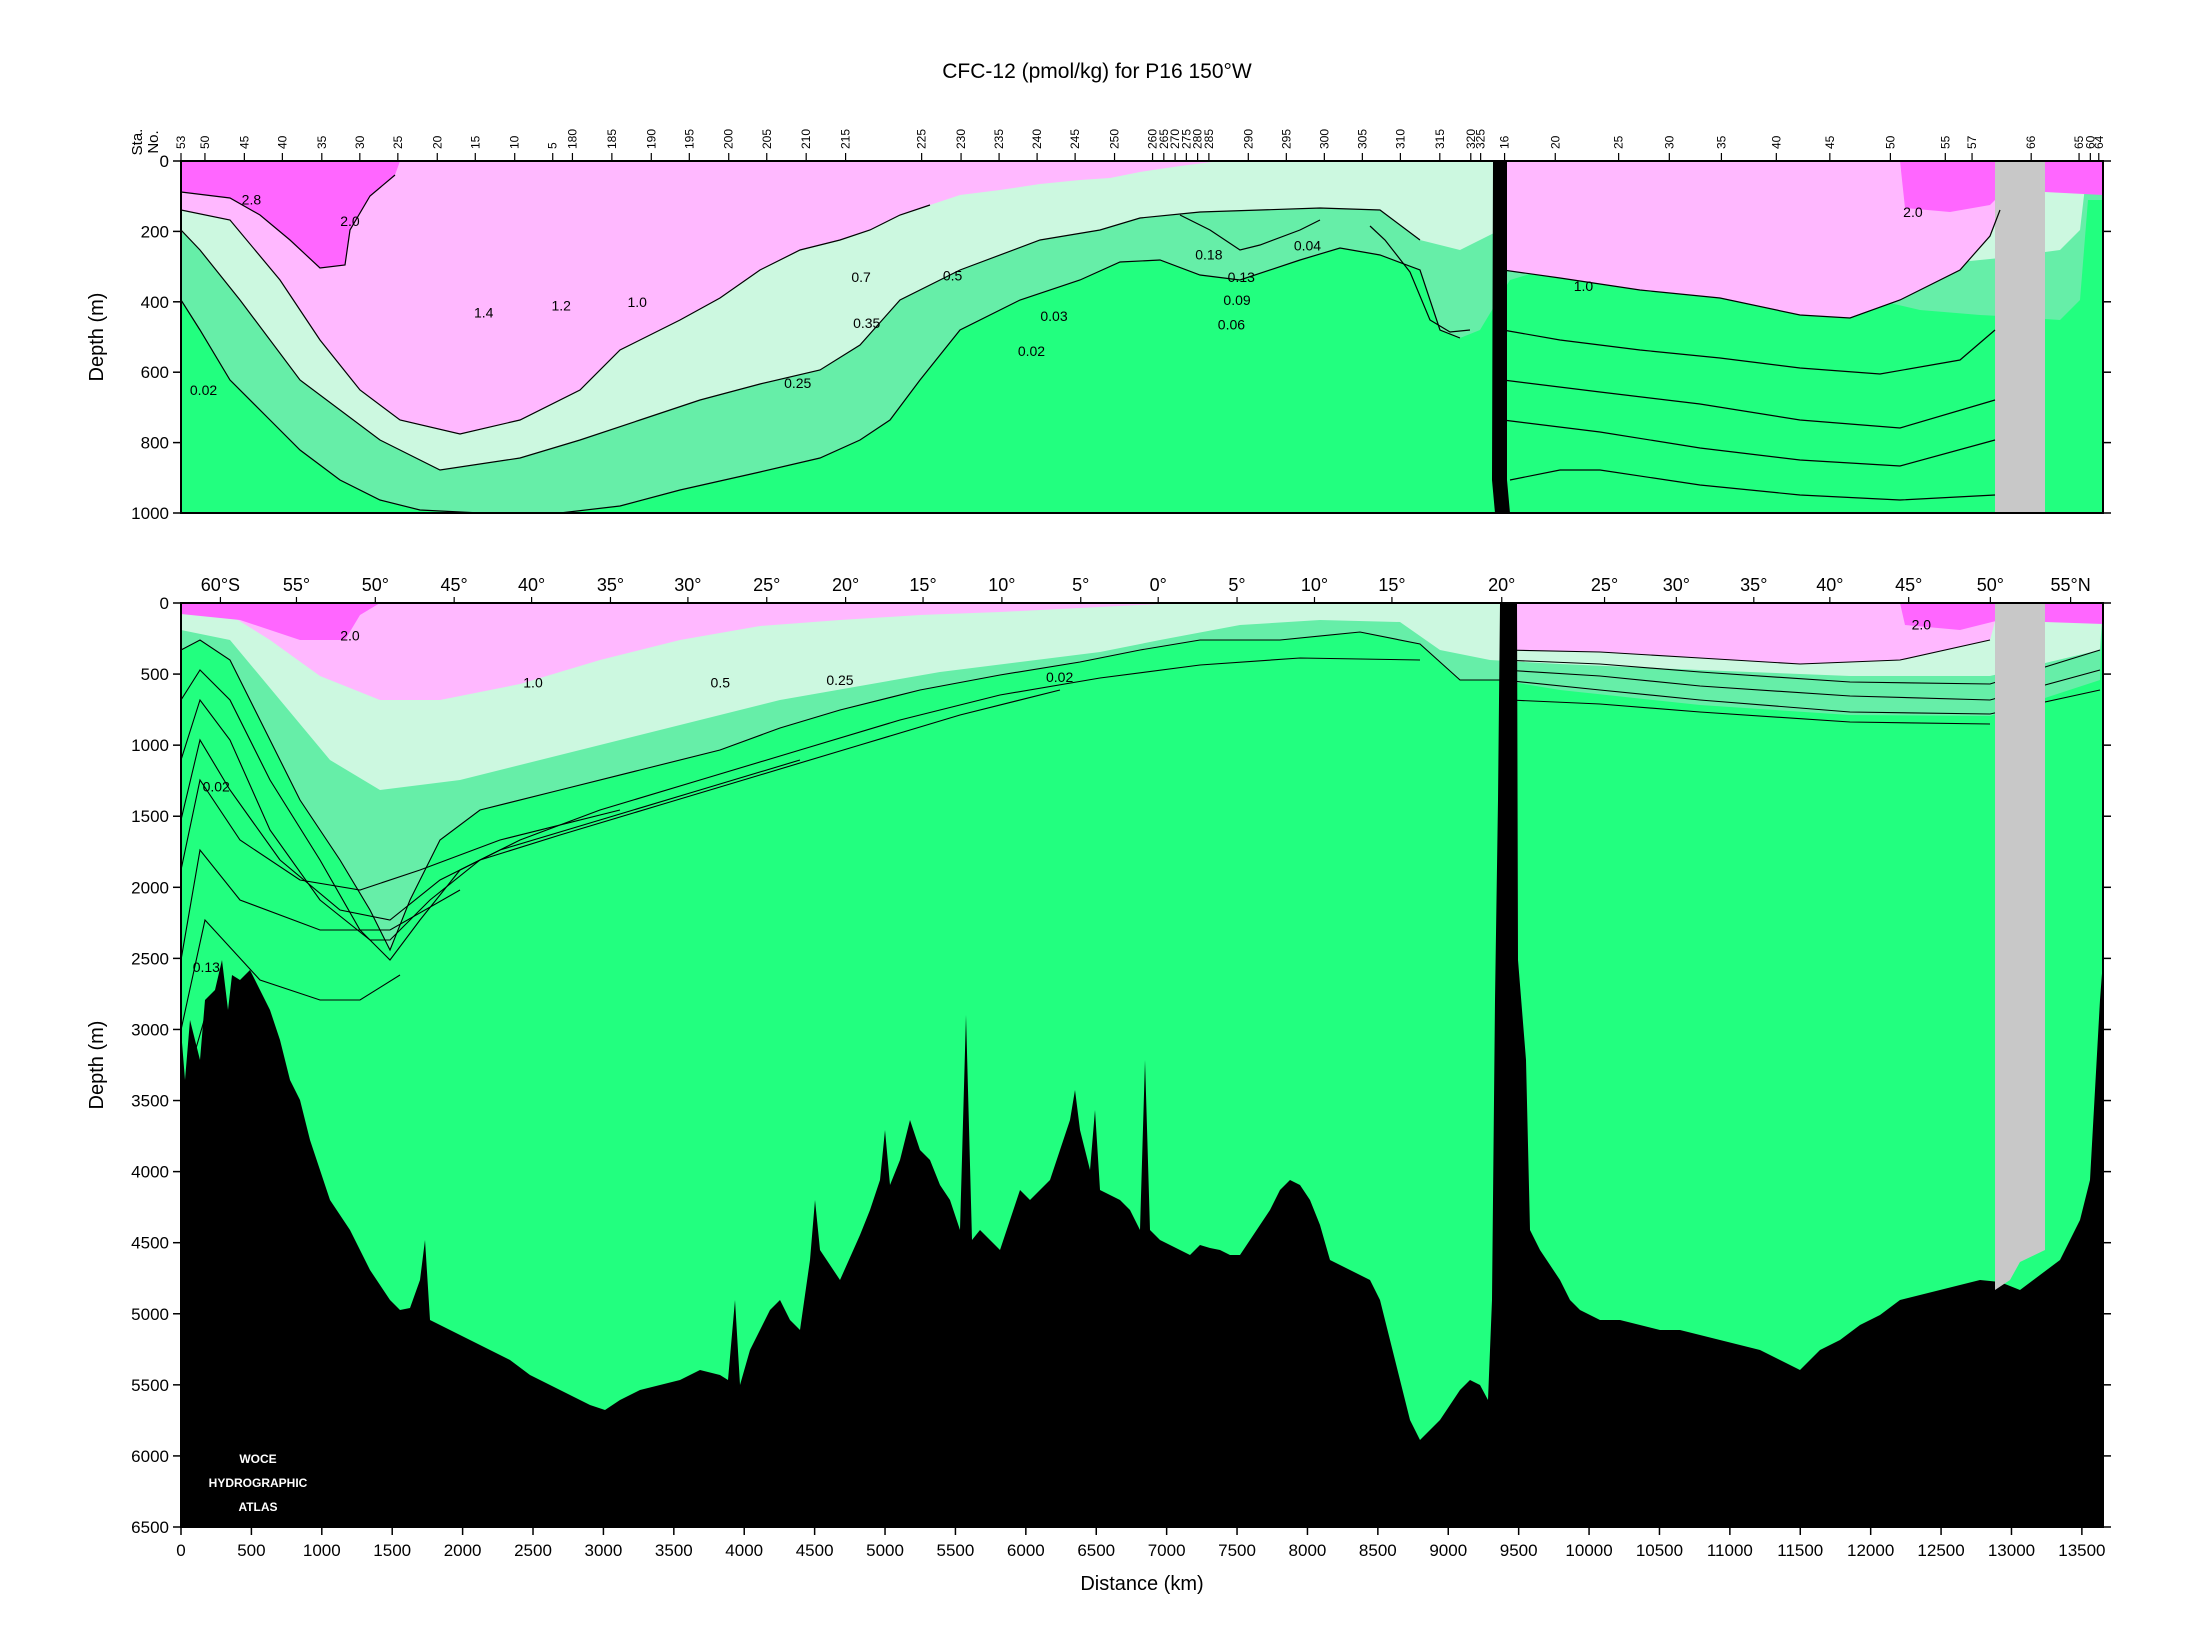 This screenshot has height=1639, width=2194. Describe the element at coordinates (258, 1483) in the screenshot. I see `logo-line-2: HYDROGRAPHIC` at that location.